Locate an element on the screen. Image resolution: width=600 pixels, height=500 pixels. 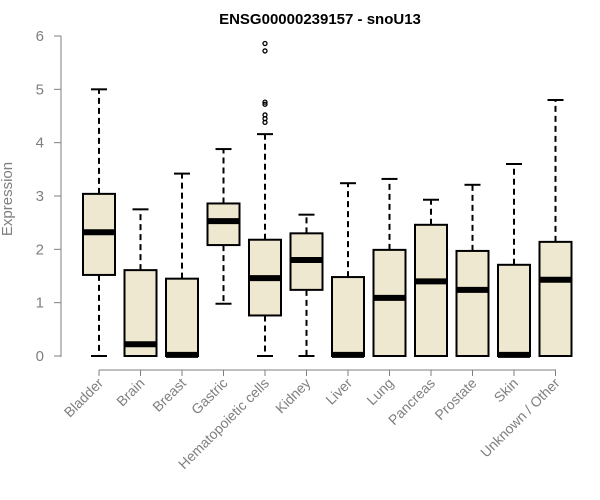
y-tick-label: 6 is located at coordinates (40, 36).